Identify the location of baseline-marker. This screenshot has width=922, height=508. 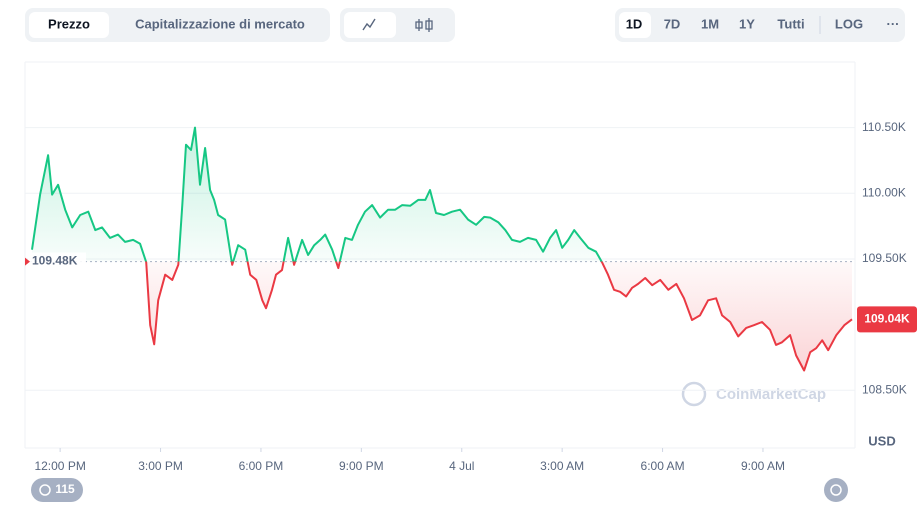
(27, 261).